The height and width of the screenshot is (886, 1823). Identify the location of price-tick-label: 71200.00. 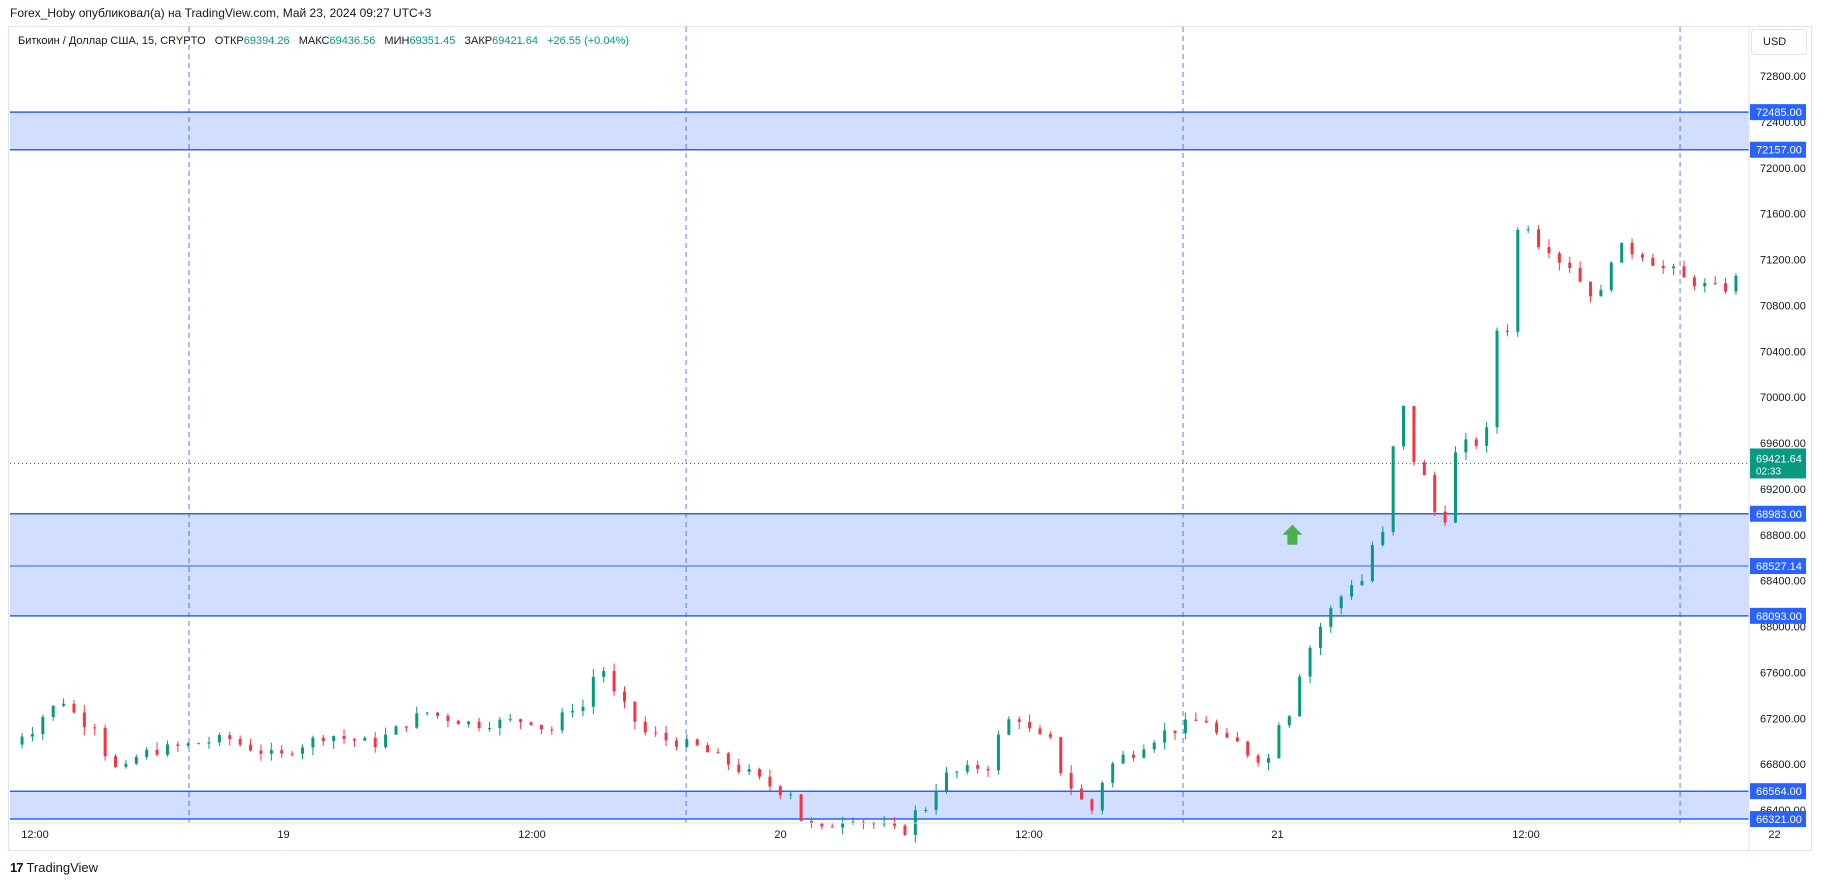
(1783, 261).